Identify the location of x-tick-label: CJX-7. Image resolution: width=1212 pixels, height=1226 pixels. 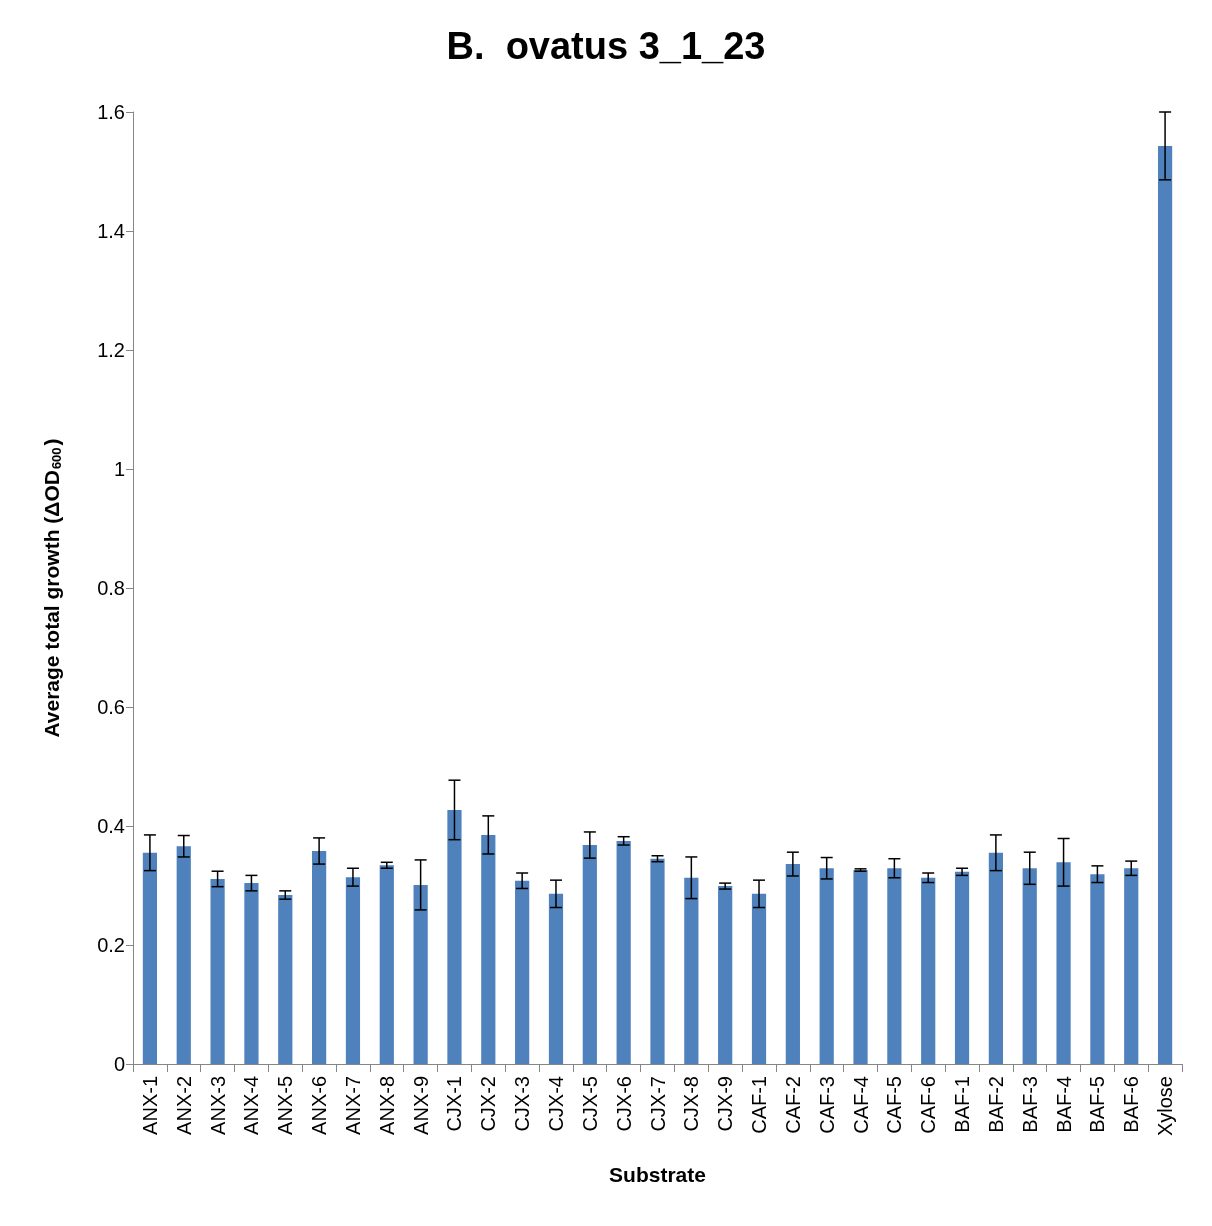
(657, 1104).